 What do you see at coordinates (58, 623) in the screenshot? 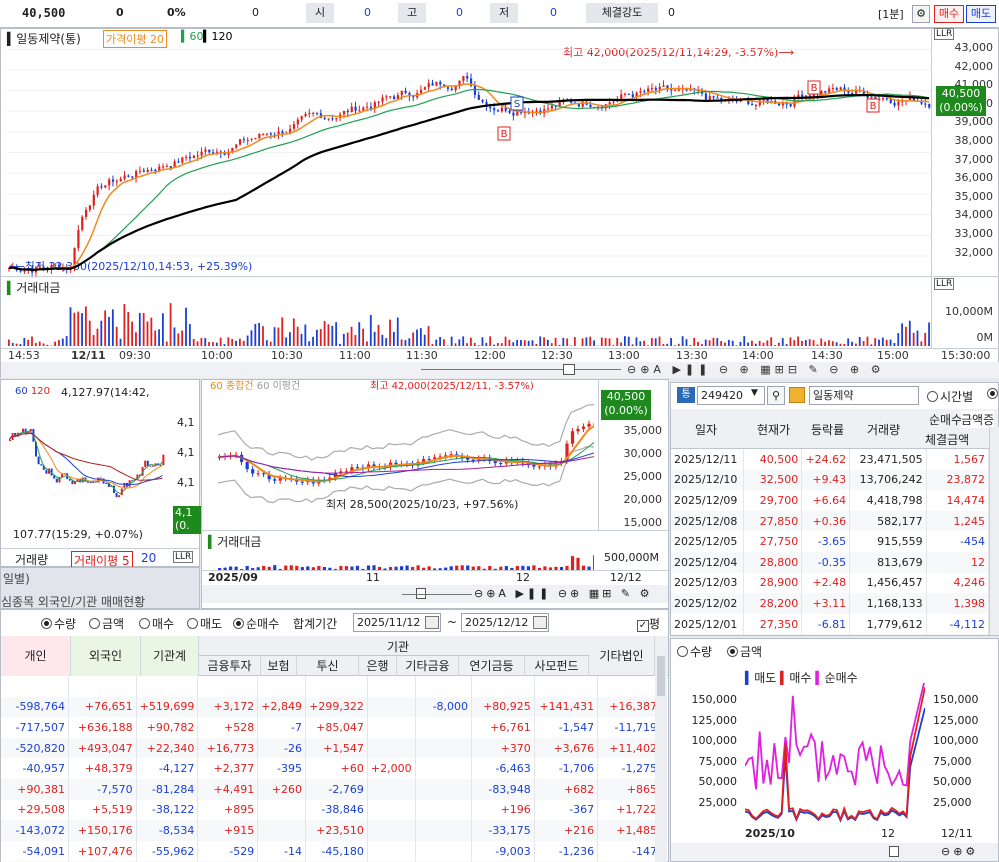
I see `radio-qty: 수량` at bounding box center [58, 623].